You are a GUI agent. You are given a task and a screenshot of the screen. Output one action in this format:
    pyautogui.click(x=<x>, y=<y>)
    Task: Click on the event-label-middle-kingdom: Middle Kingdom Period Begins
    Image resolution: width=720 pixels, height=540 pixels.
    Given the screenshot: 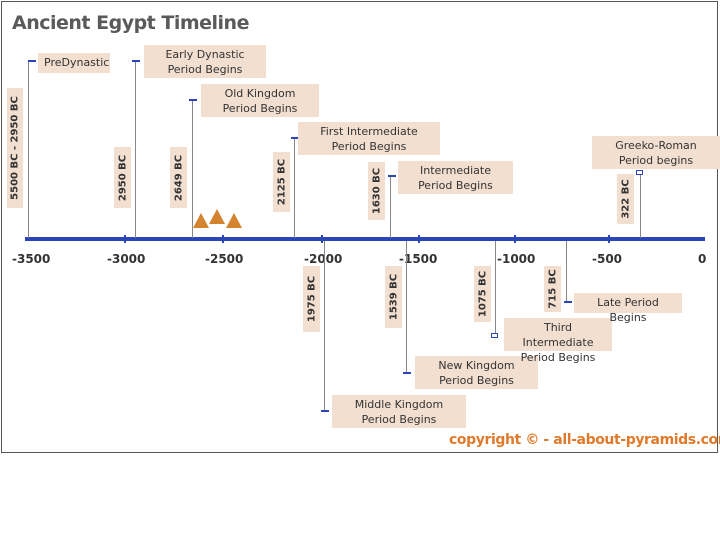 What is the action you would take?
    pyautogui.click(x=399, y=411)
    